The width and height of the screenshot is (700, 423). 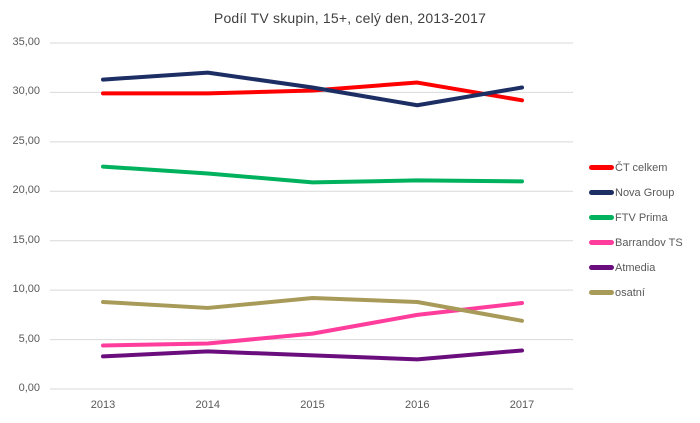 I want to click on y-tick-label: 35,00, so click(x=26, y=42).